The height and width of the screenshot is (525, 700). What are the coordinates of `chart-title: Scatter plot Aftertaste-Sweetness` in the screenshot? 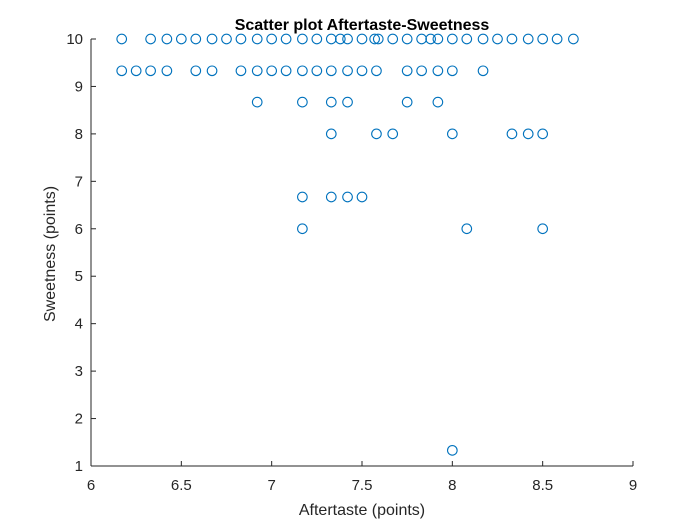 It's located at (362, 25).